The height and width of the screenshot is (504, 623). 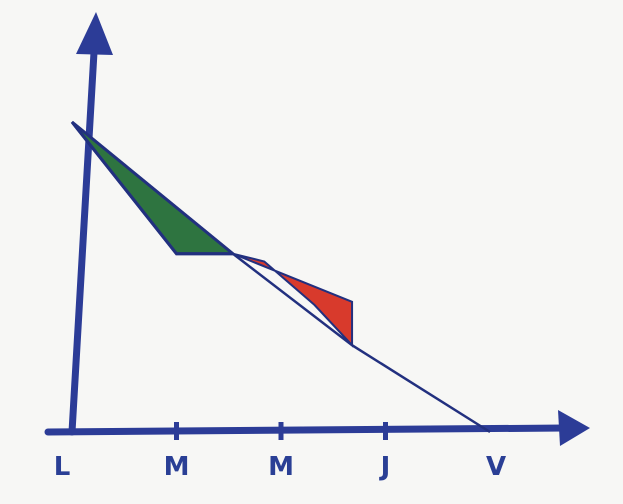 I want to click on x-axis, so click(x=306, y=430).